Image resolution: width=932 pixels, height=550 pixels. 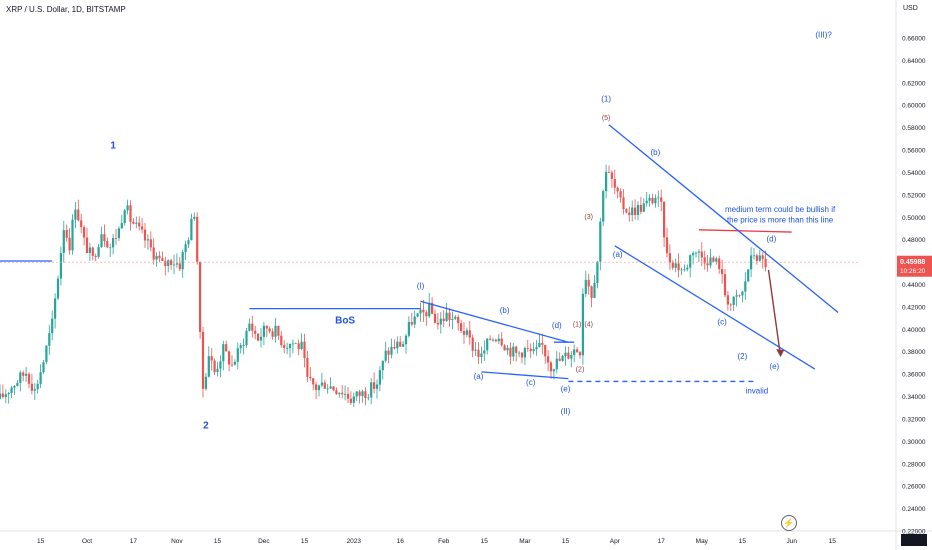 I want to click on time-tick-label: Mar, so click(x=525, y=541).